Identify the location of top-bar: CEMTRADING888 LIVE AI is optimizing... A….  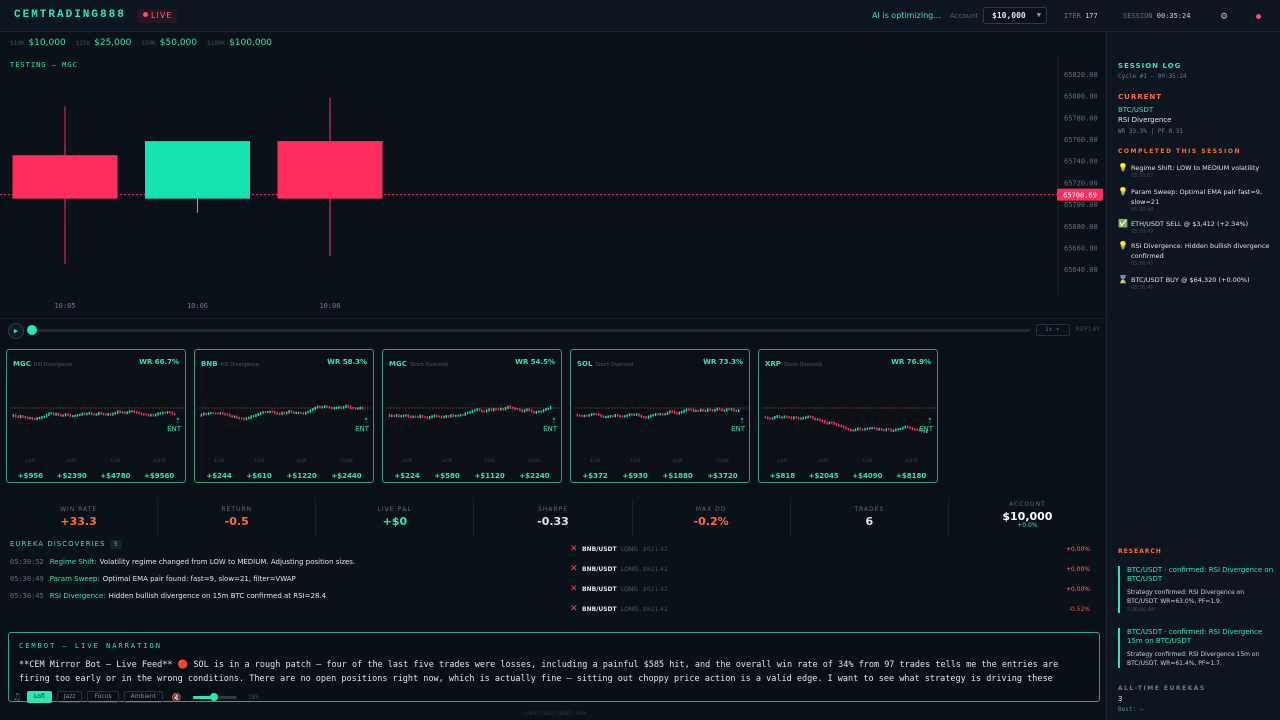
(640, 16).